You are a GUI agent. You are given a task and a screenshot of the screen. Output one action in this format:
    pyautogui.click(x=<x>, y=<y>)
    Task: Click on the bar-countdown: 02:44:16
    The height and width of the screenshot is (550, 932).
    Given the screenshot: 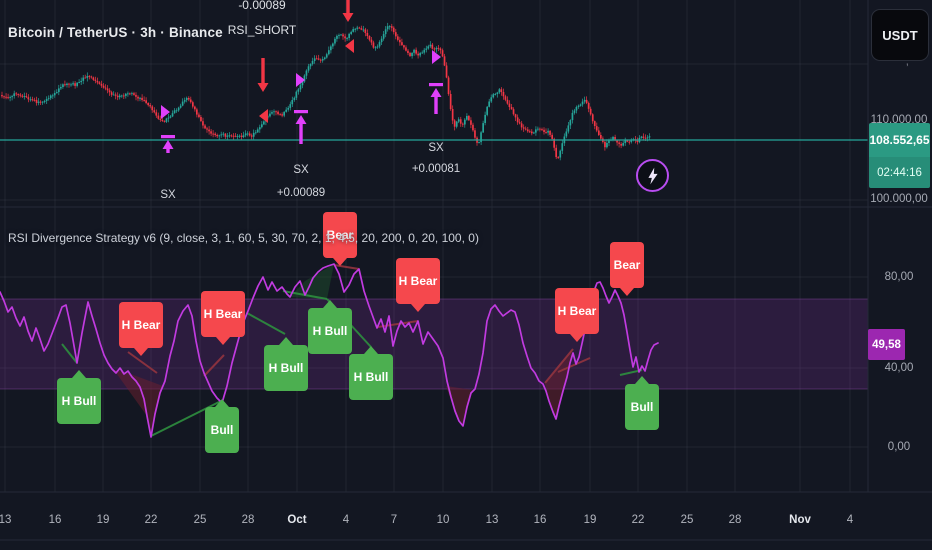 What is the action you would take?
    pyautogui.click(x=899, y=172)
    